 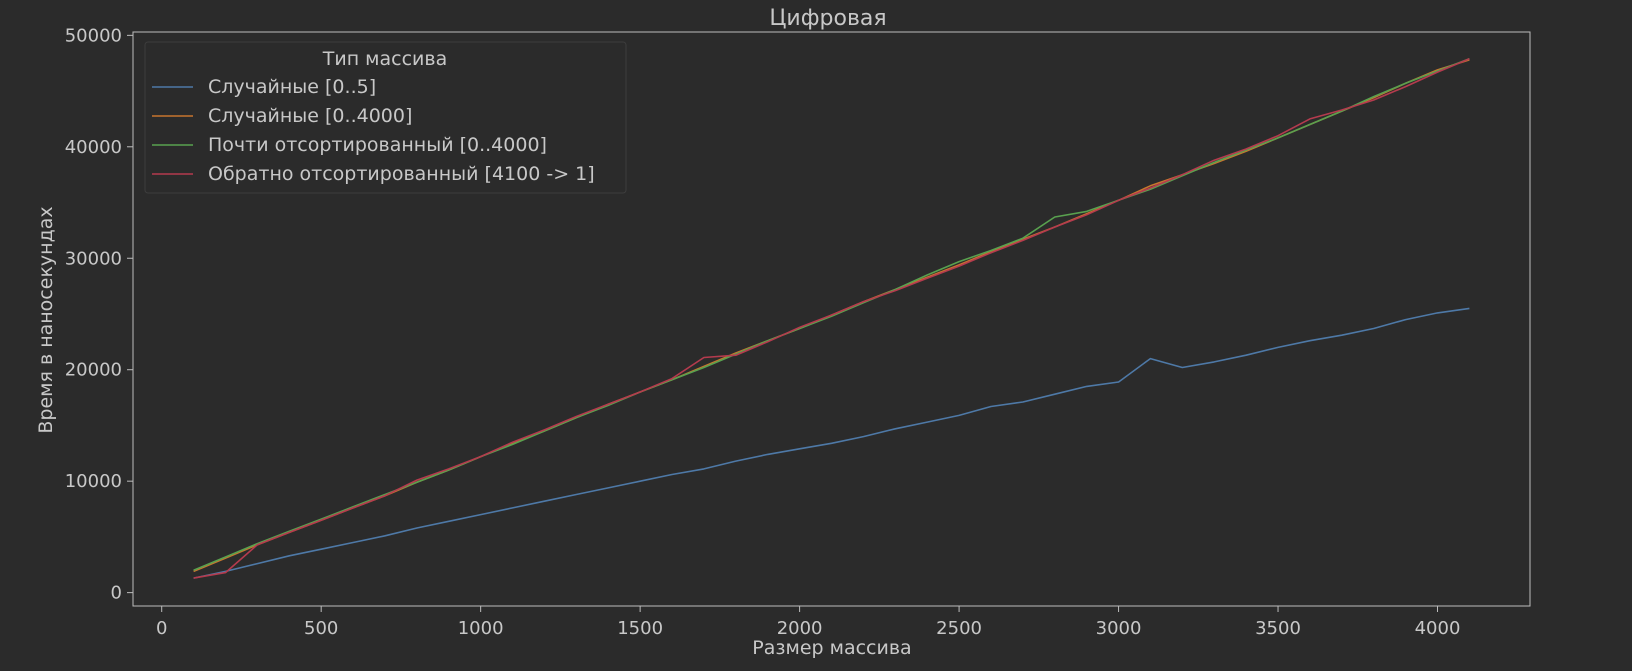 What do you see at coordinates (384, 59) in the screenshot?
I see `legend-title: Тип массива` at bounding box center [384, 59].